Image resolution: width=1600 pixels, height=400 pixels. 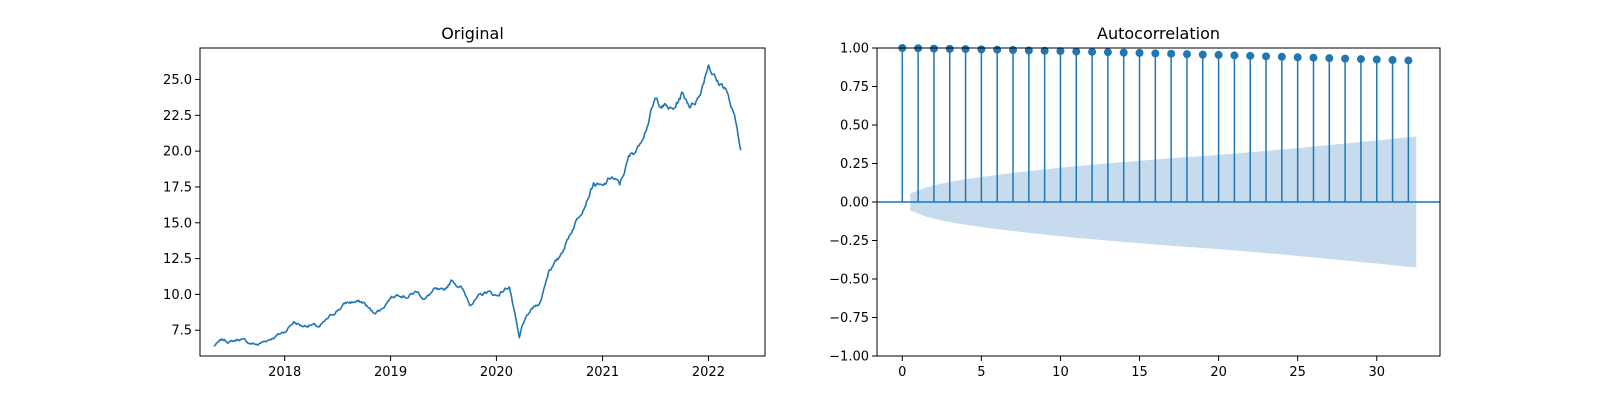 What do you see at coordinates (1218, 372) in the screenshot?
I see `acf-x-tick-label: 20` at bounding box center [1218, 372].